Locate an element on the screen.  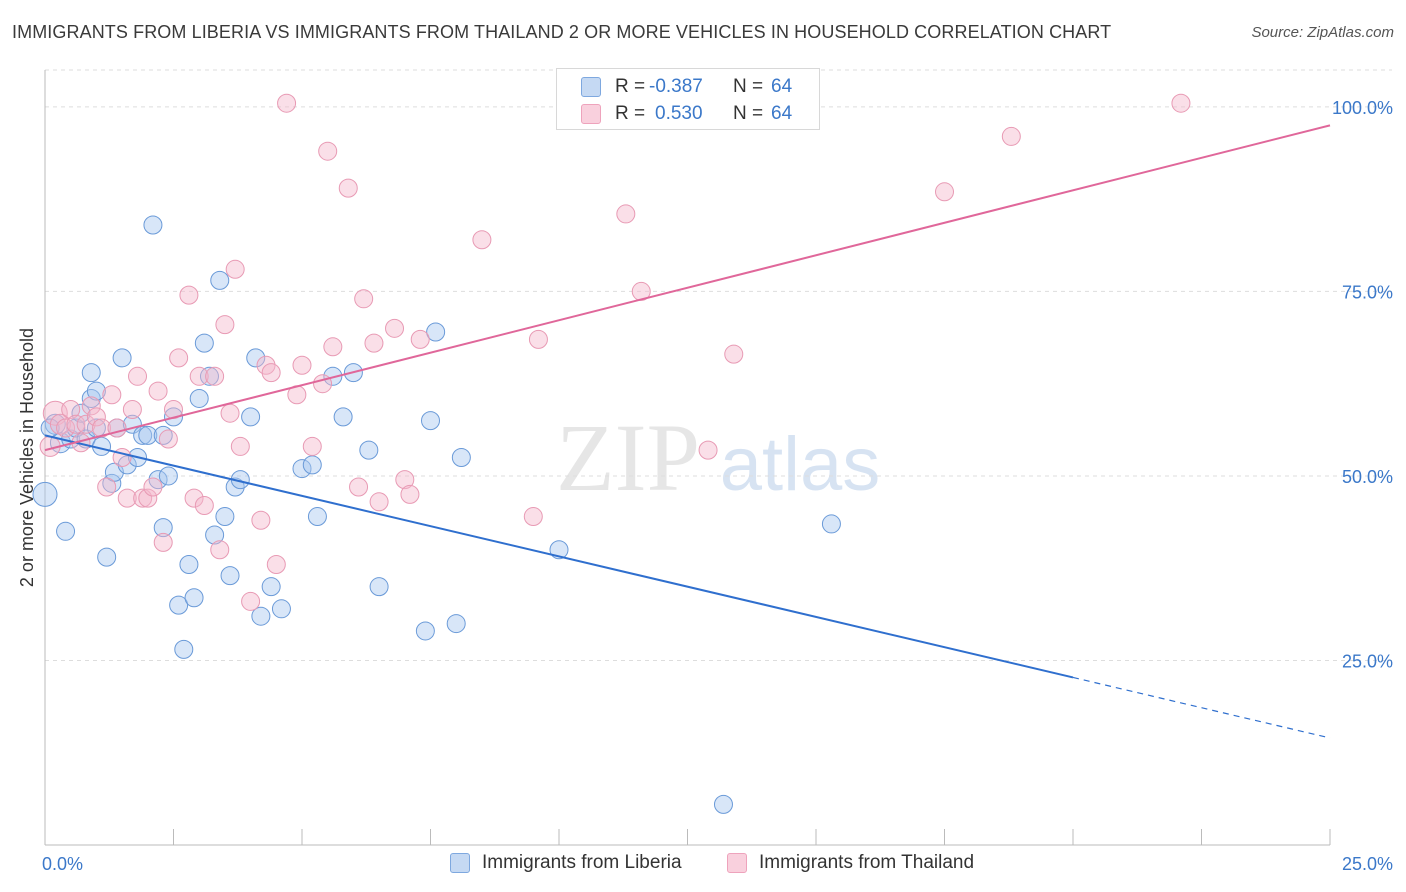
y-tick-label: 75.0% is located at coordinates (1367, 292).